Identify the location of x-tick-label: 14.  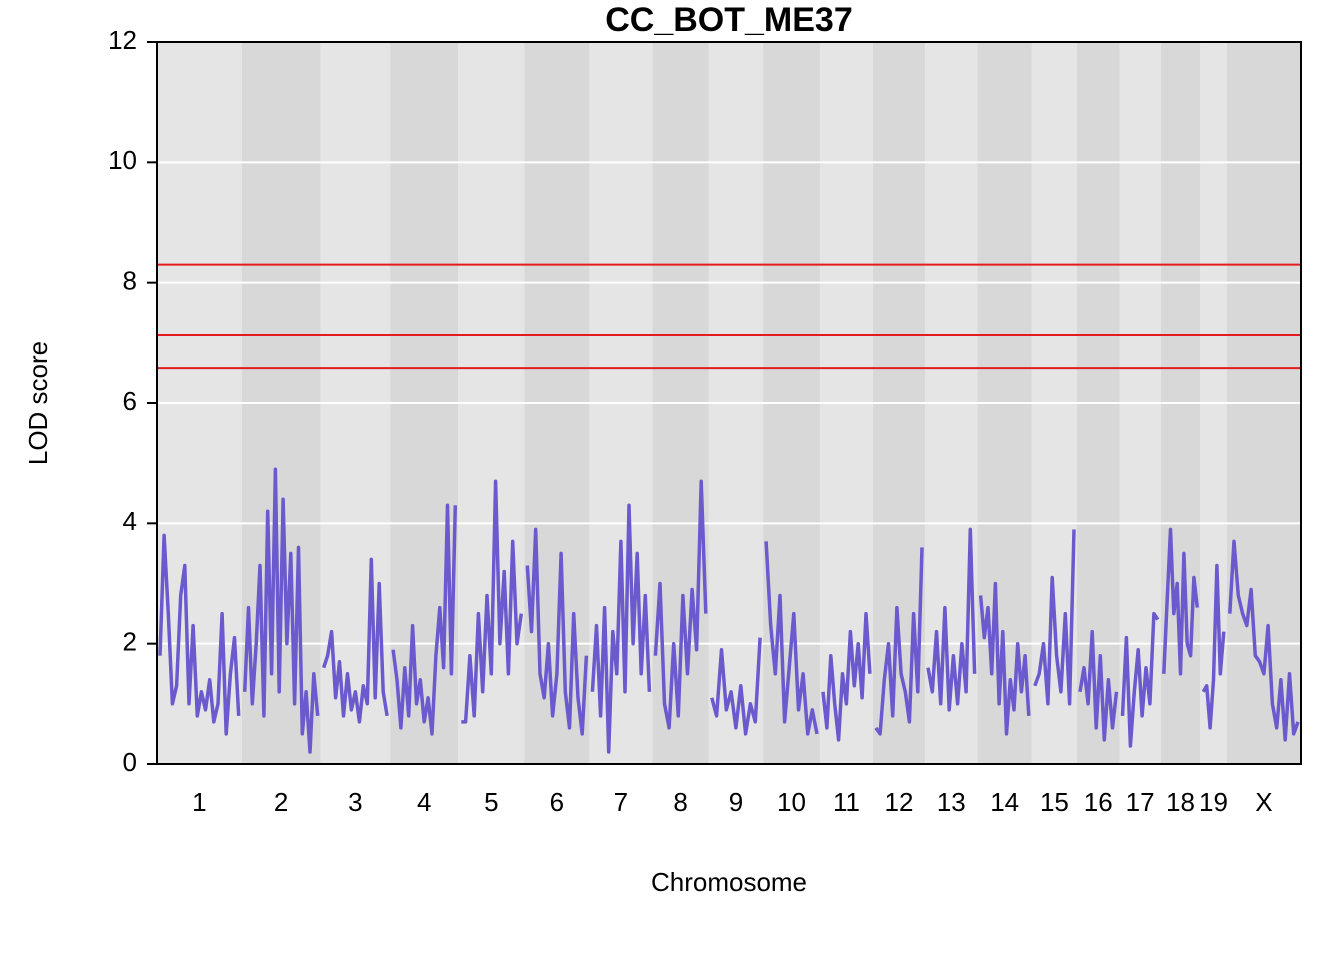
(1004, 802).